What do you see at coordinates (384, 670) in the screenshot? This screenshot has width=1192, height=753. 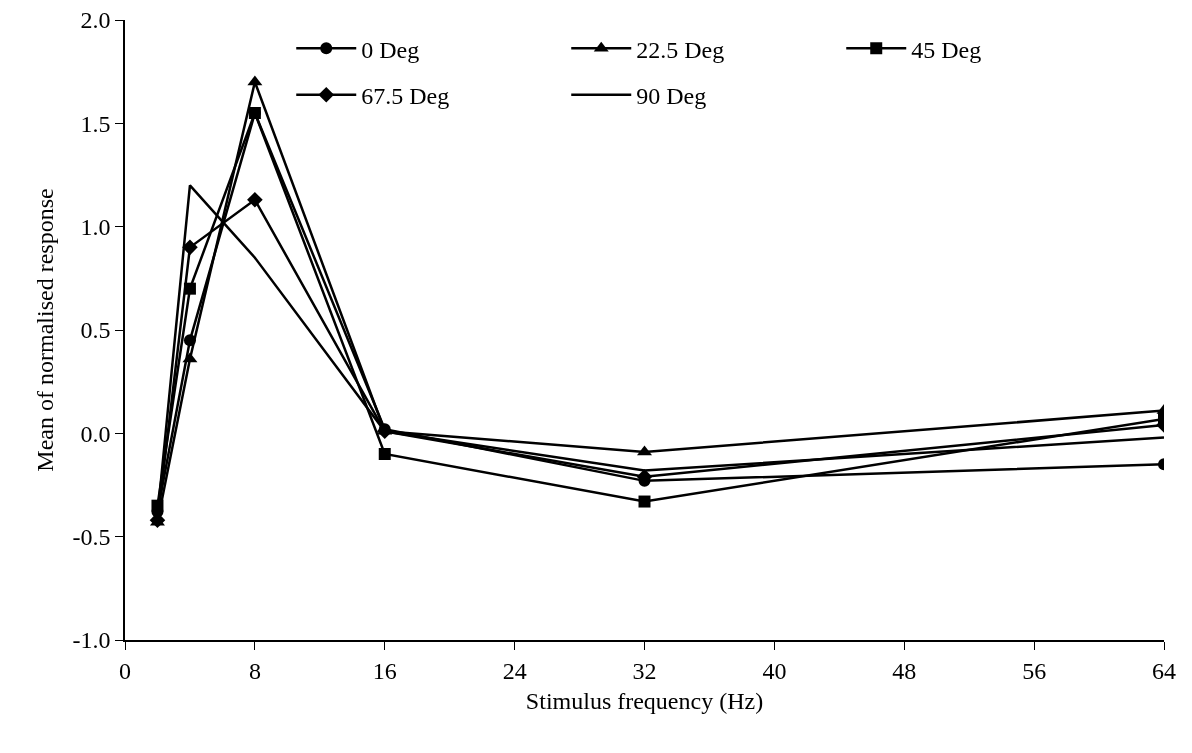 I see `x-tick-label: 16` at bounding box center [384, 670].